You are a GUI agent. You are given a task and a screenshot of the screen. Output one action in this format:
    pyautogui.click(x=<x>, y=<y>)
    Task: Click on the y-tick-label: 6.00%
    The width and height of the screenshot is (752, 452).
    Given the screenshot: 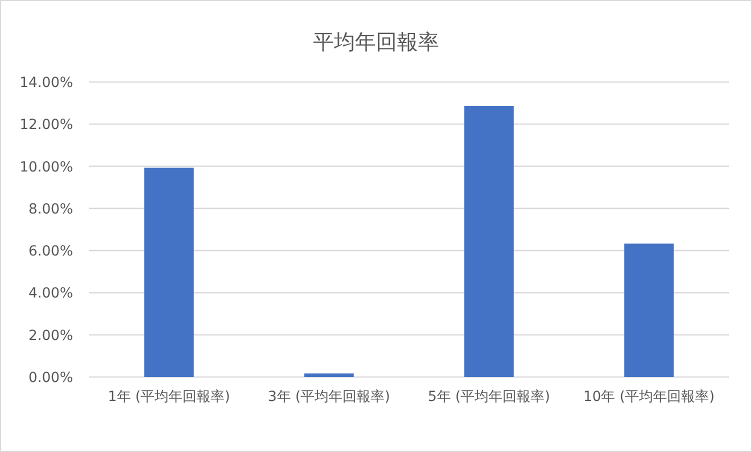 What is the action you would take?
    pyautogui.click(x=50, y=252)
    